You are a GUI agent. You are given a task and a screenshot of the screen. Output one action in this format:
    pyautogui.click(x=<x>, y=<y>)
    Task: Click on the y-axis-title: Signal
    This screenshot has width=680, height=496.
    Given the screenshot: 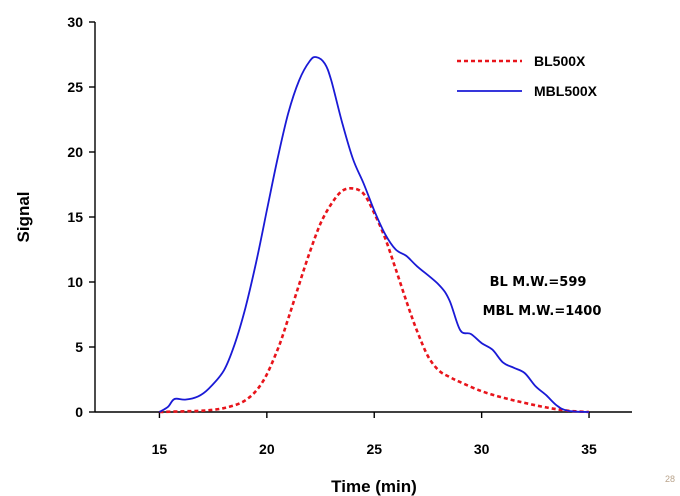 What is the action you would take?
    pyautogui.click(x=23, y=216)
    